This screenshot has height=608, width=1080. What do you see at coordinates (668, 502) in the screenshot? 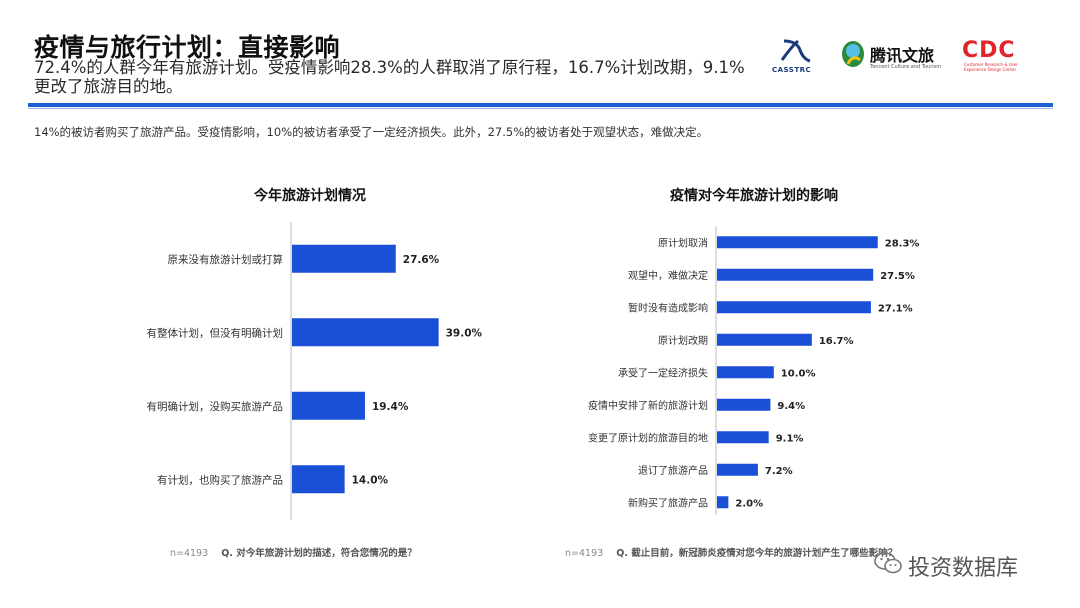
I see `category-label: 新购买了旅游产品` at bounding box center [668, 502].